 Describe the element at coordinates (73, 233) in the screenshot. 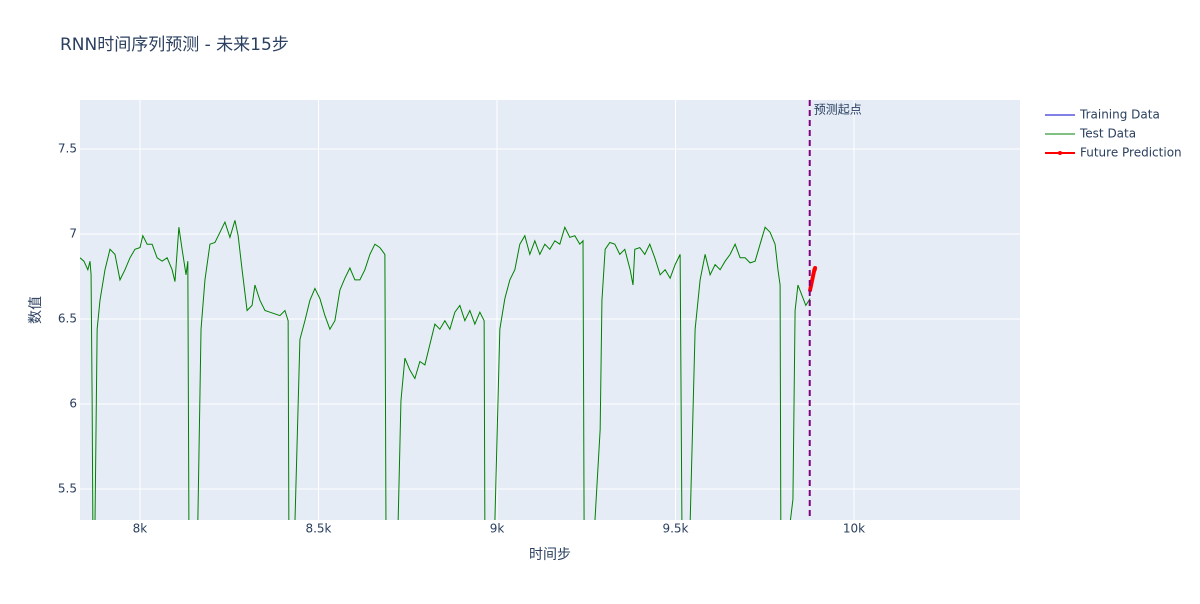

I see `y-tick-label: 7` at that location.